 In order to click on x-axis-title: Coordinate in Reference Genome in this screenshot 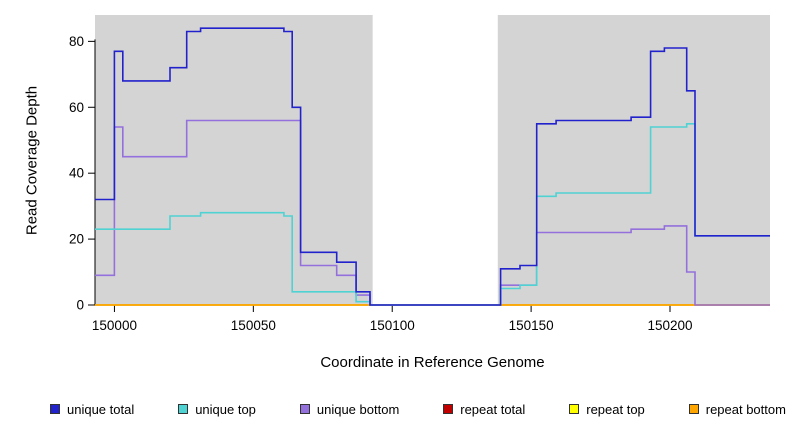, I will do `click(432, 362)`.